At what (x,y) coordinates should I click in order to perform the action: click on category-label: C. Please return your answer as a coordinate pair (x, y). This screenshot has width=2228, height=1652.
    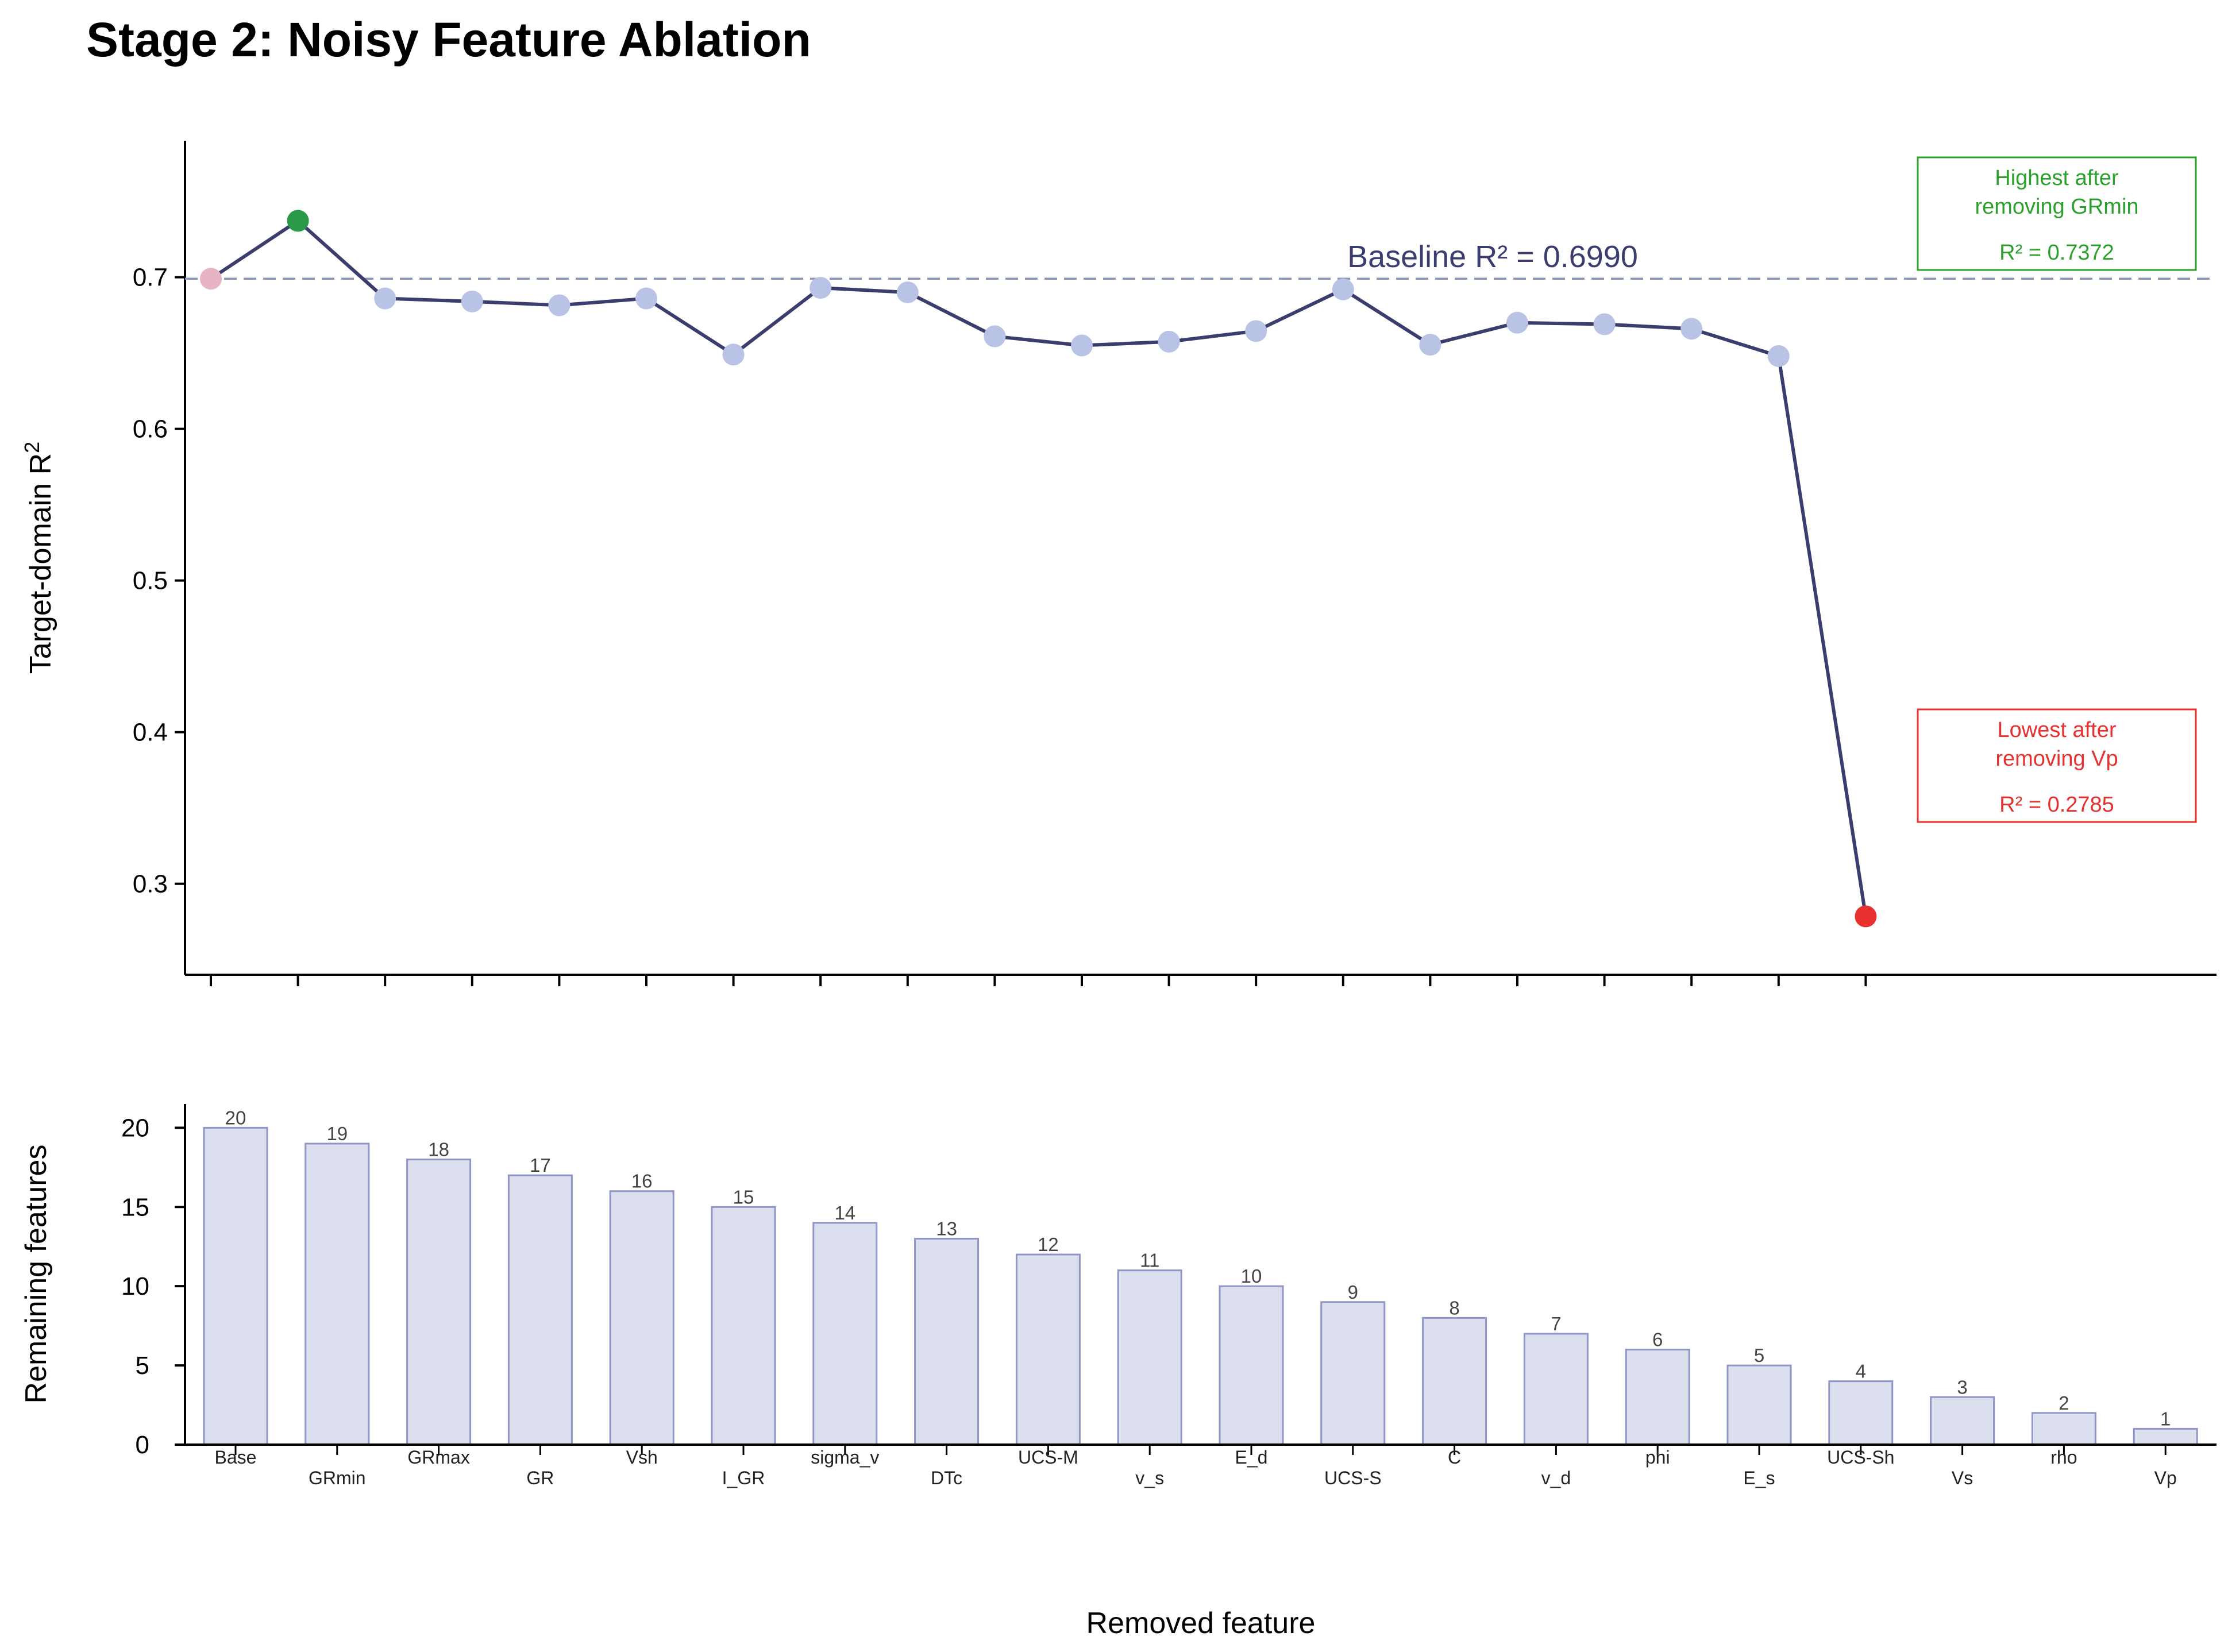
    Looking at the image, I should click on (1454, 1457).